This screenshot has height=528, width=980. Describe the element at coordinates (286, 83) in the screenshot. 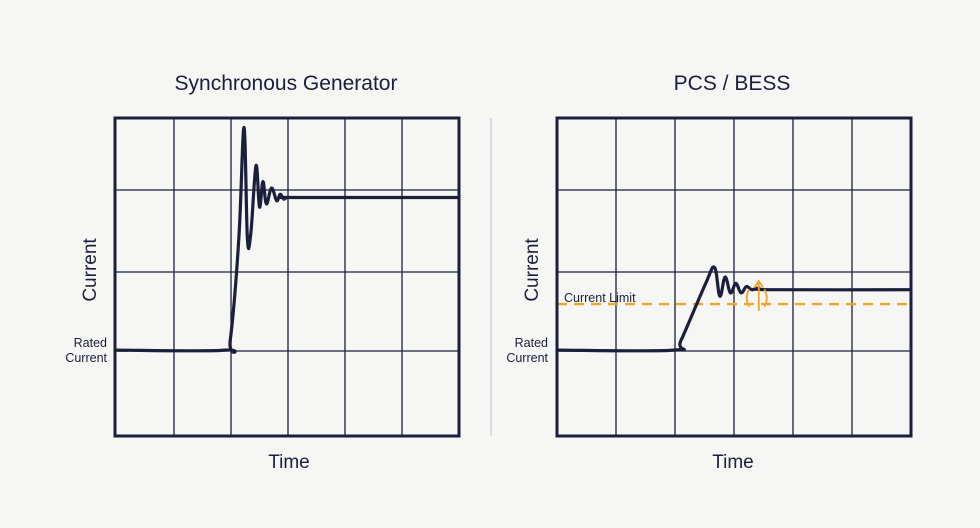

I see `chart-title: Synchronous Generator` at that location.